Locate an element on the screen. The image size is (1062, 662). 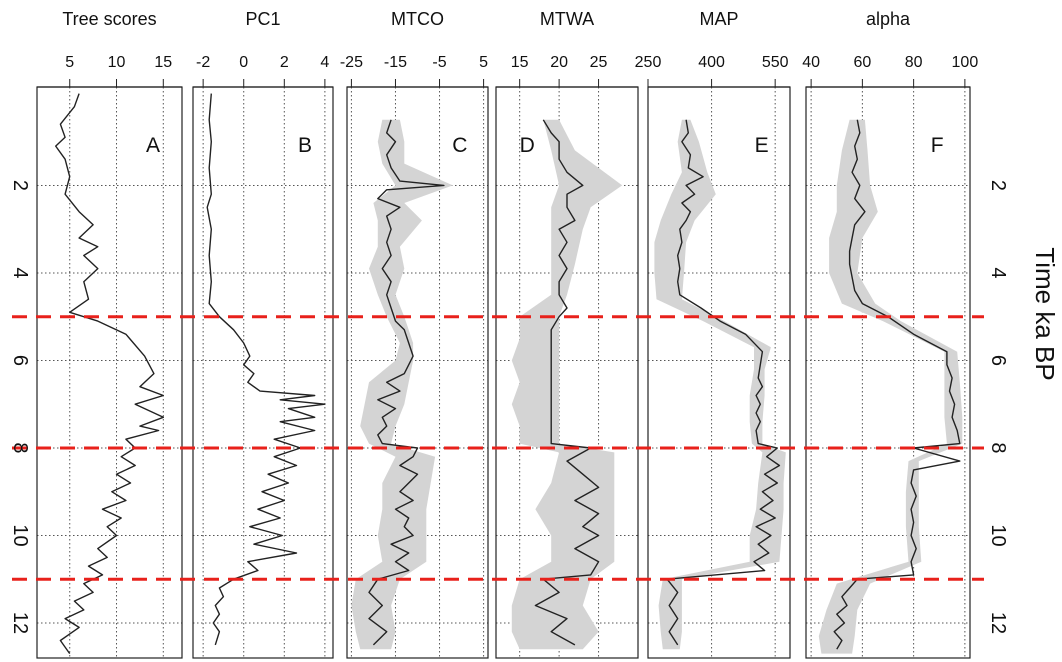
panel-a: 5 10 15 Tree scores A is located at coordinates (109, 334).